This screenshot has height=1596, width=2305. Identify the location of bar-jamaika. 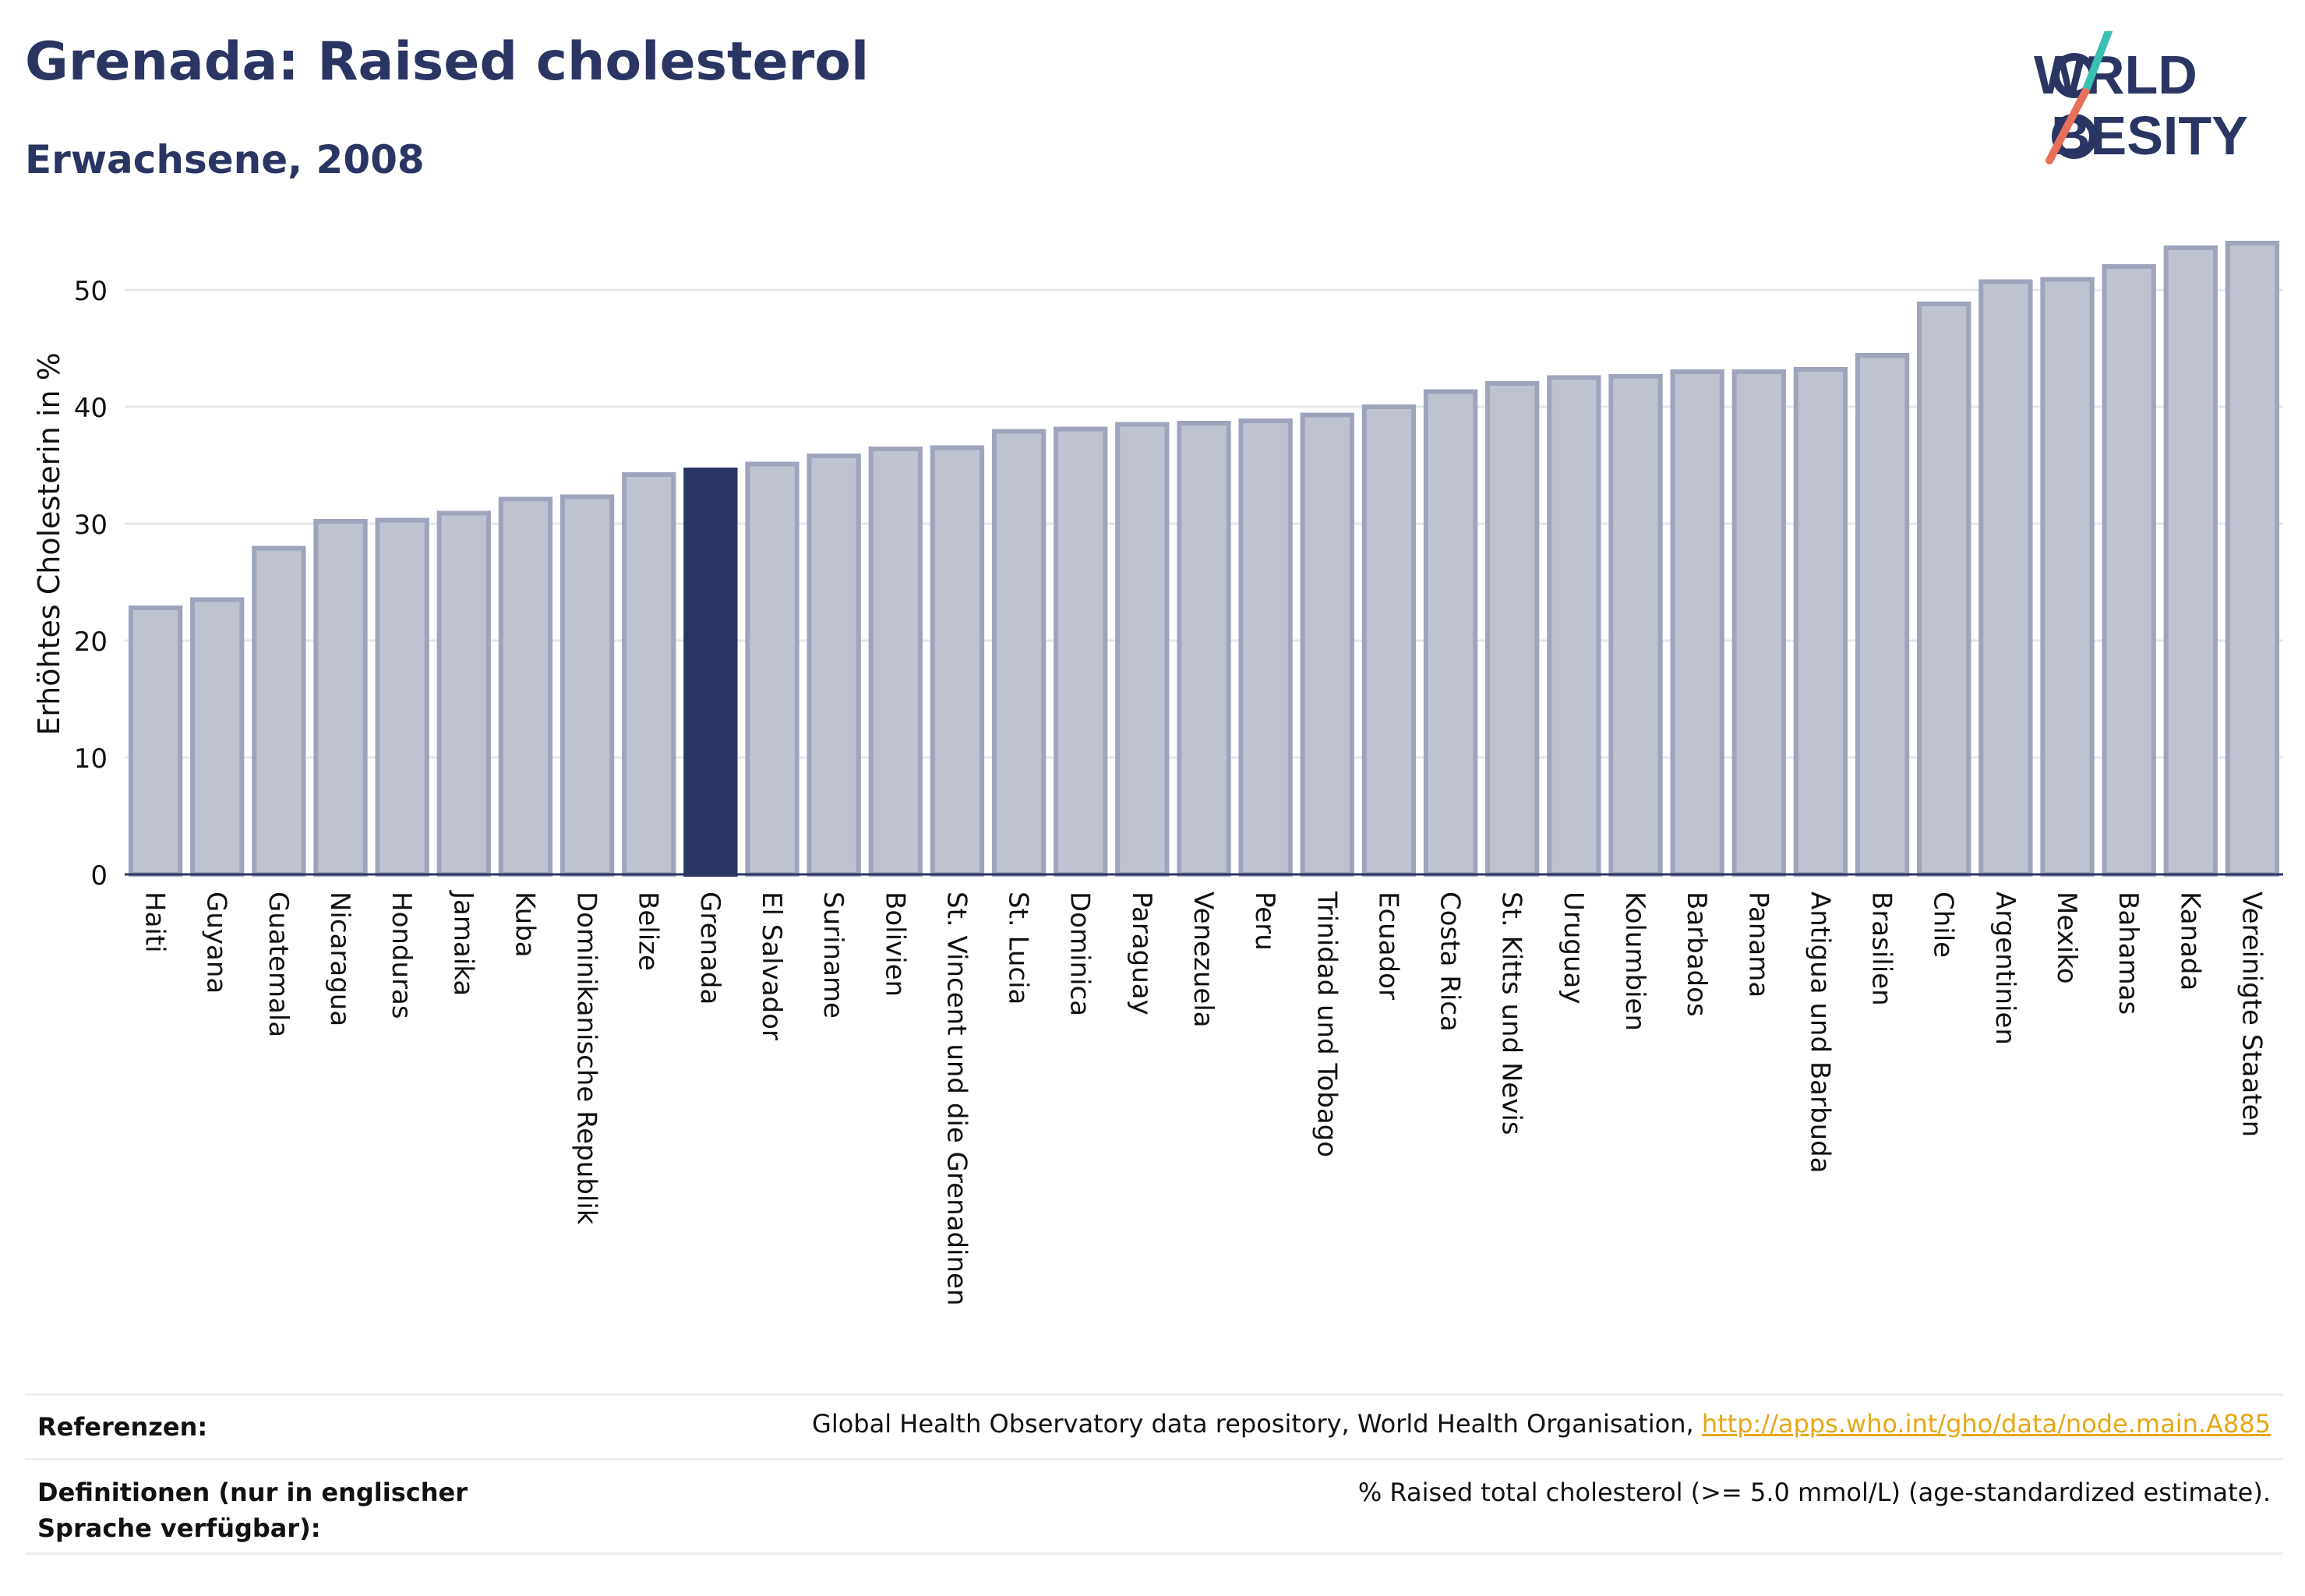
(464, 693).